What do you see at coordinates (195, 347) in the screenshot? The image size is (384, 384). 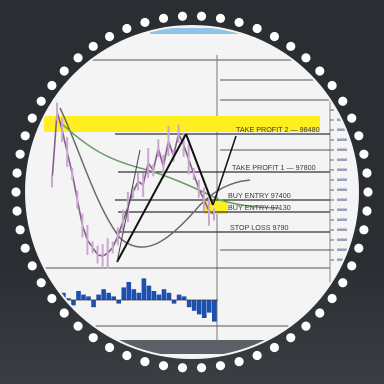 I see `bottom-window-bar` at bounding box center [195, 347].